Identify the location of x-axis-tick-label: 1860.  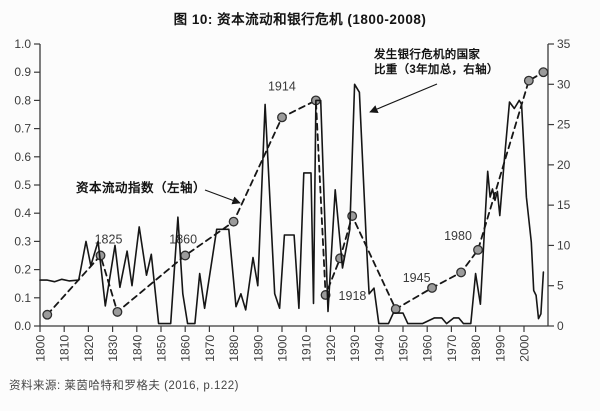
(186, 348).